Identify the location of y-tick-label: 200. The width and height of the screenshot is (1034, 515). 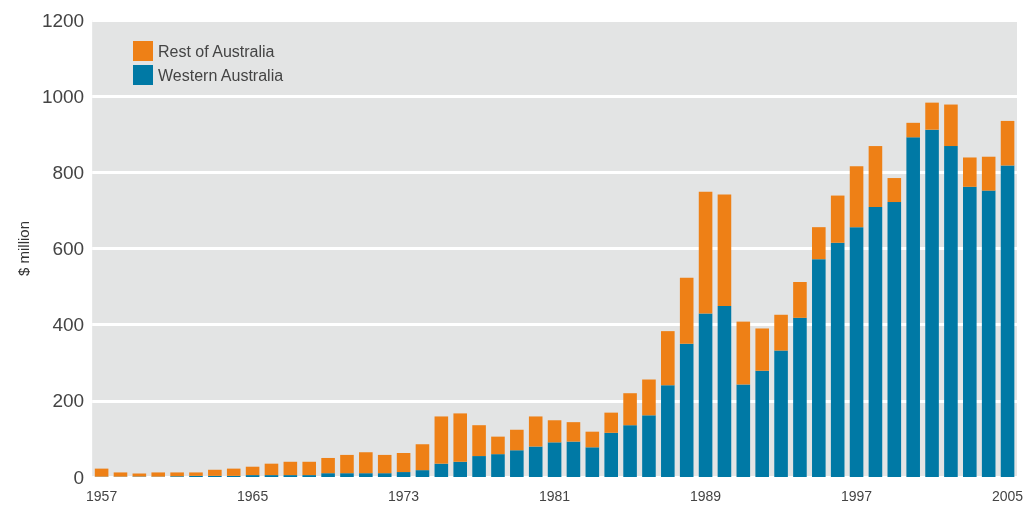
(68, 401).